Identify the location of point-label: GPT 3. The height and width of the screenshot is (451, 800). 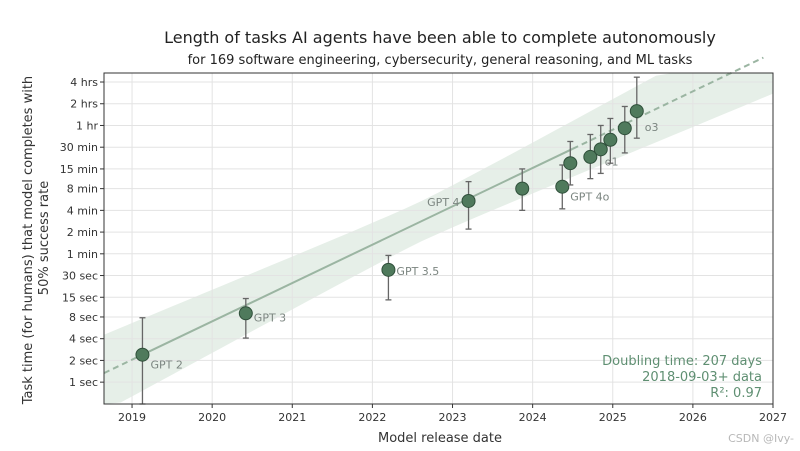
(270, 317).